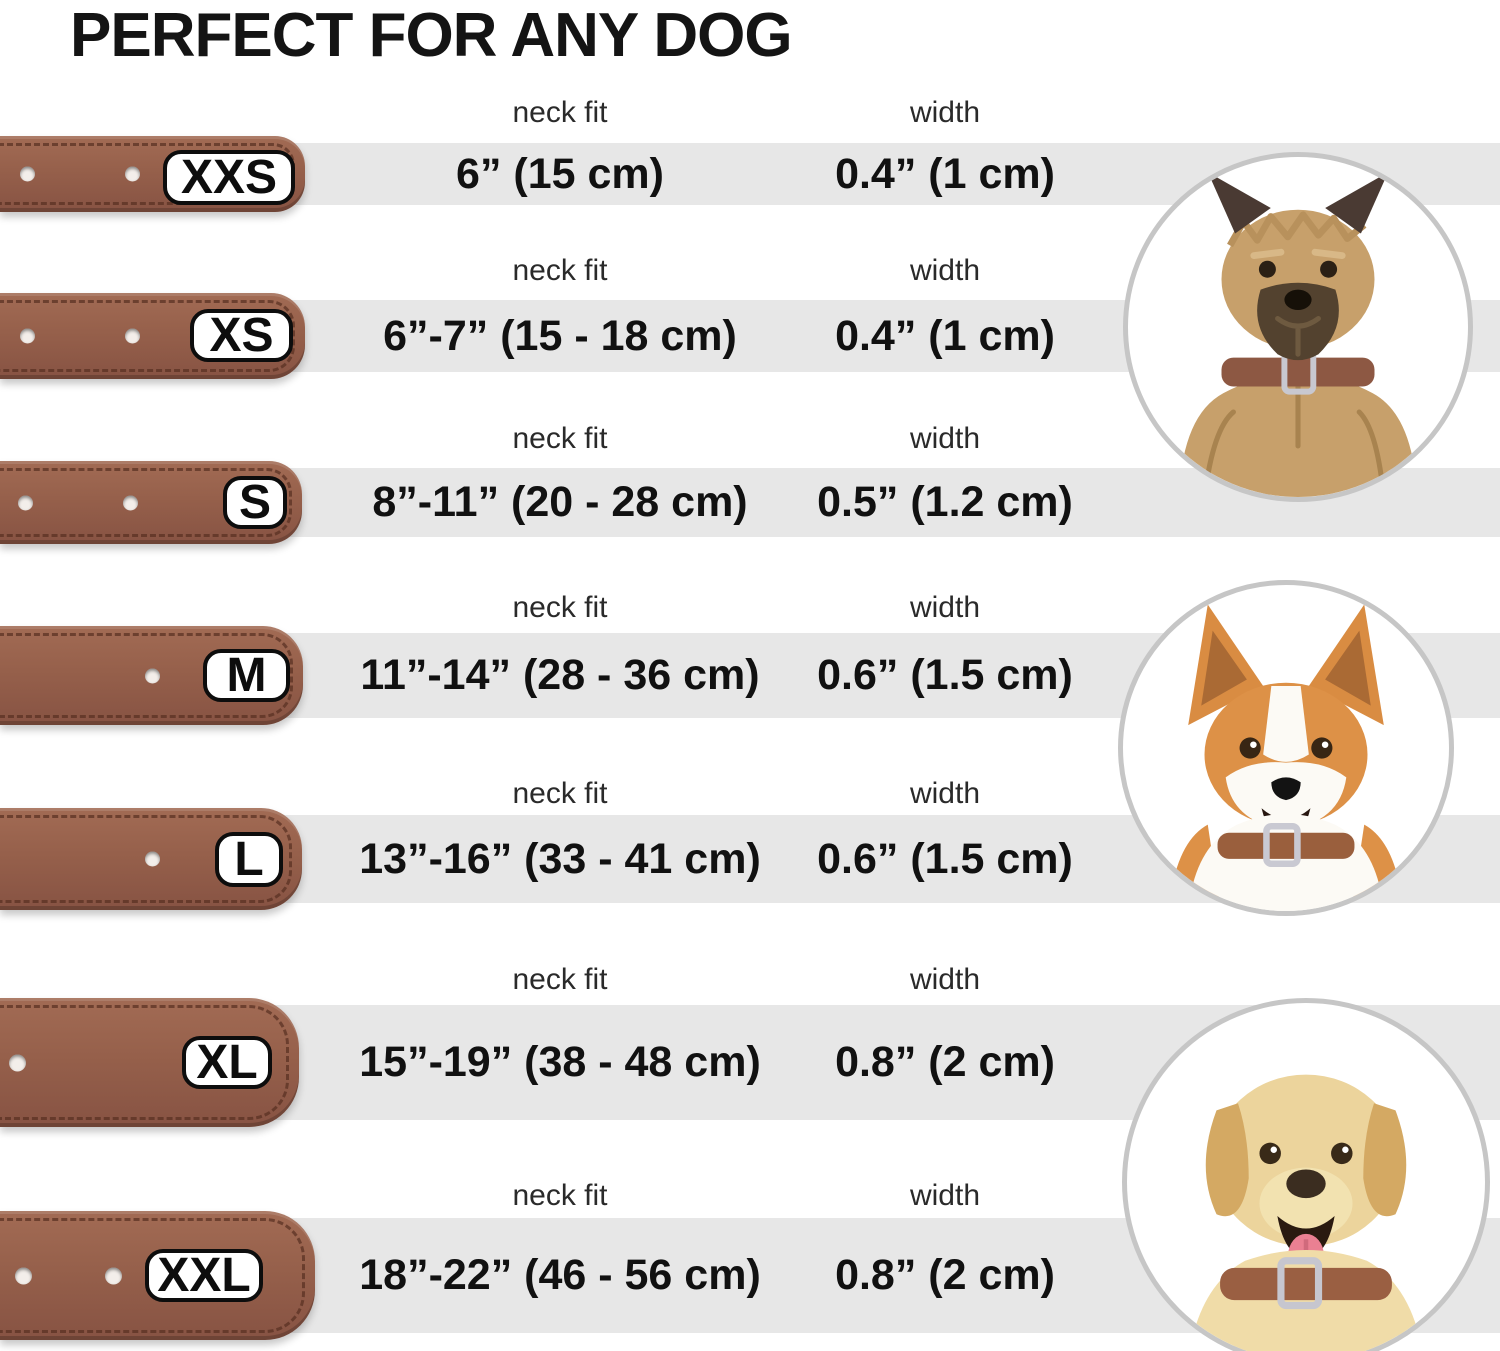  Describe the element at coordinates (560, 502) in the screenshot. I see `neck-fit-value: 8”-11” (20 - 28 cm)` at that location.